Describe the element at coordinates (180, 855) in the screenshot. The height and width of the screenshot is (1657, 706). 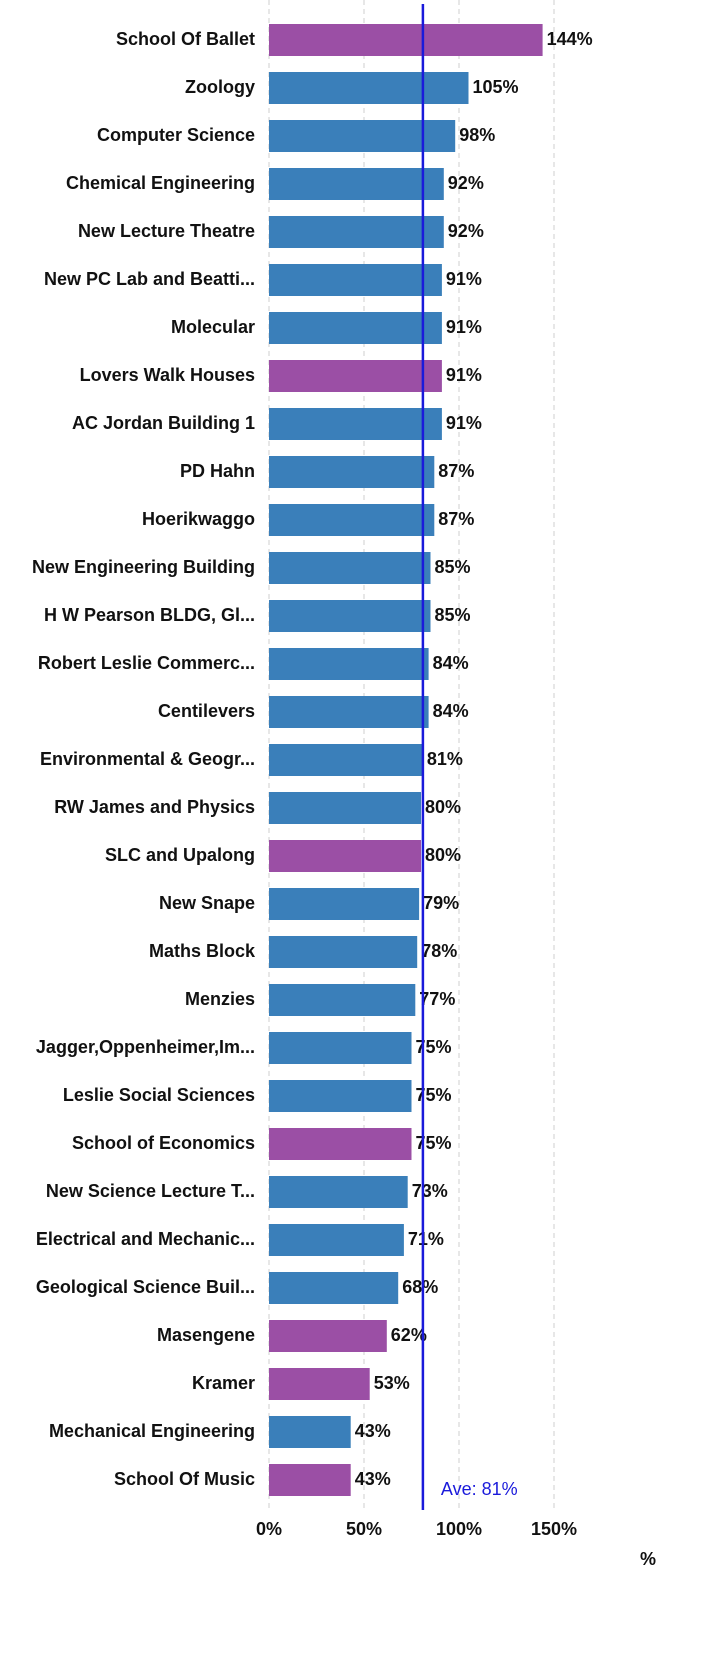
I see `category-label: SLC and Upalong` at that location.